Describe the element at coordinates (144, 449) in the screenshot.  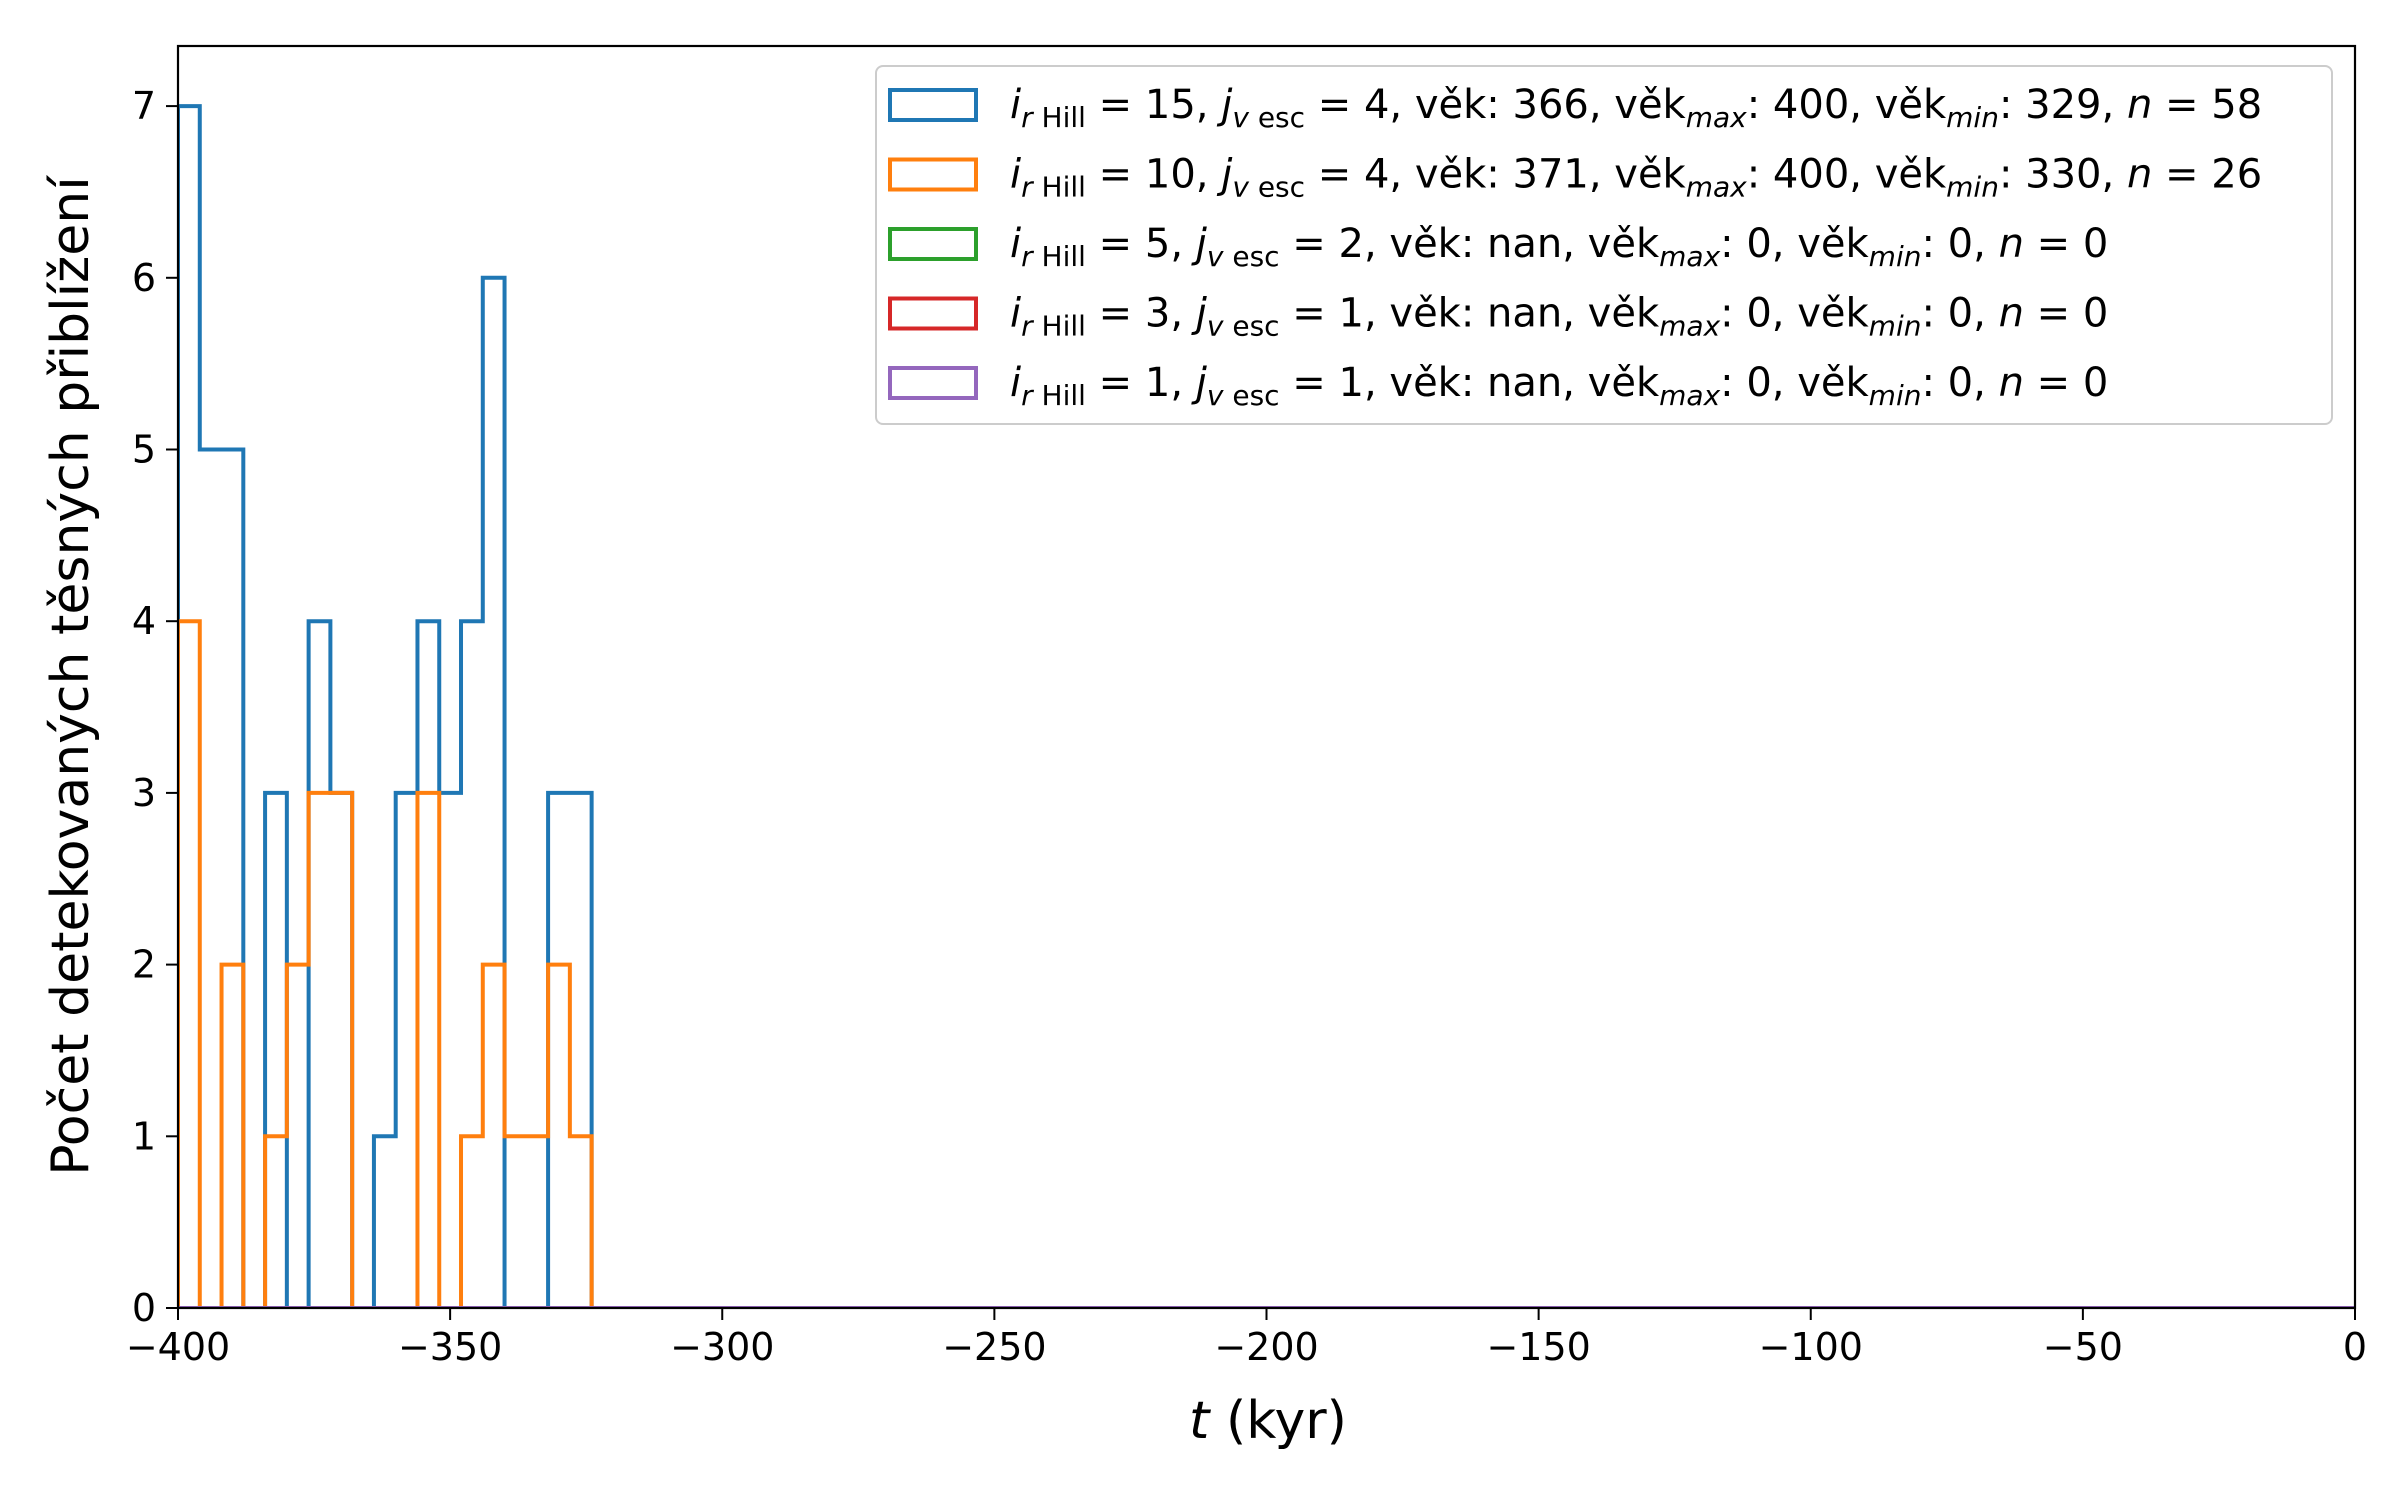
I see `y-tick-label: 5` at that location.